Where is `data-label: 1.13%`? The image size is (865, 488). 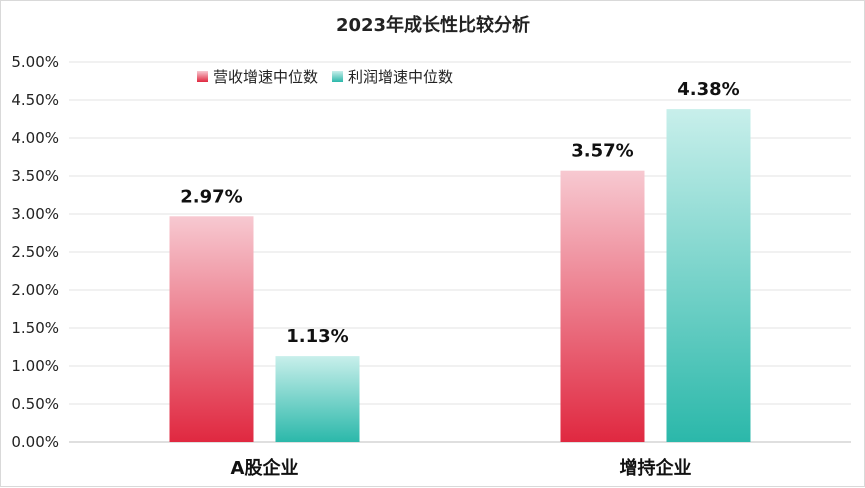
data-label: 1.13% is located at coordinates (317, 336).